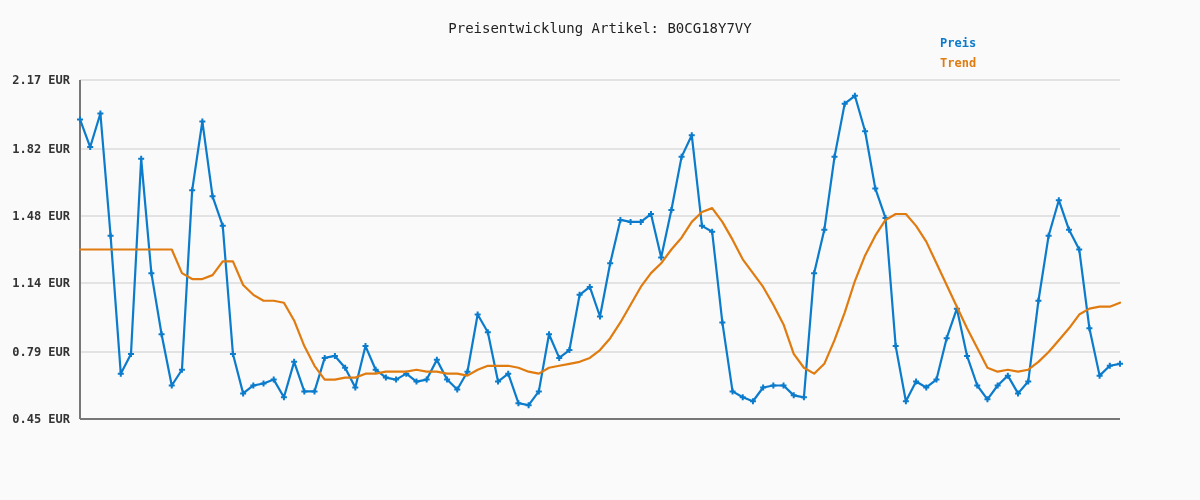 This screenshot has height=500, width=1200. Describe the element at coordinates (41, 419) in the screenshot. I see `y-tick-label: 0.45 EUR` at that location.